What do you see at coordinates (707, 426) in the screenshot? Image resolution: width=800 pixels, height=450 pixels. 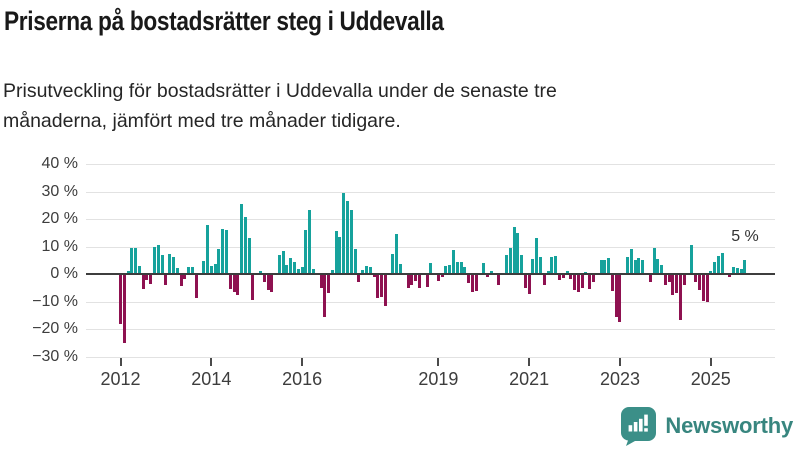 I see `brand-logo: Newsworthy` at bounding box center [707, 426].